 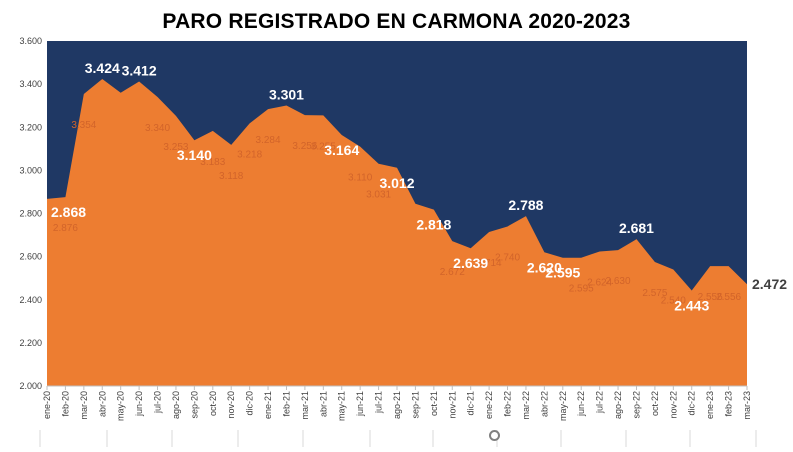 I want to click on x-tick-label: mar-21, so click(x=305, y=405).